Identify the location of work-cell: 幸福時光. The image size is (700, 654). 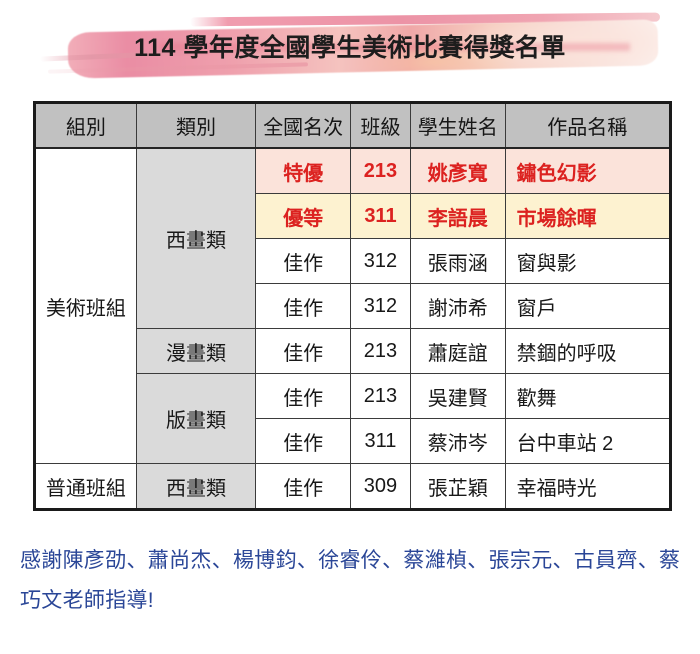
(588, 486).